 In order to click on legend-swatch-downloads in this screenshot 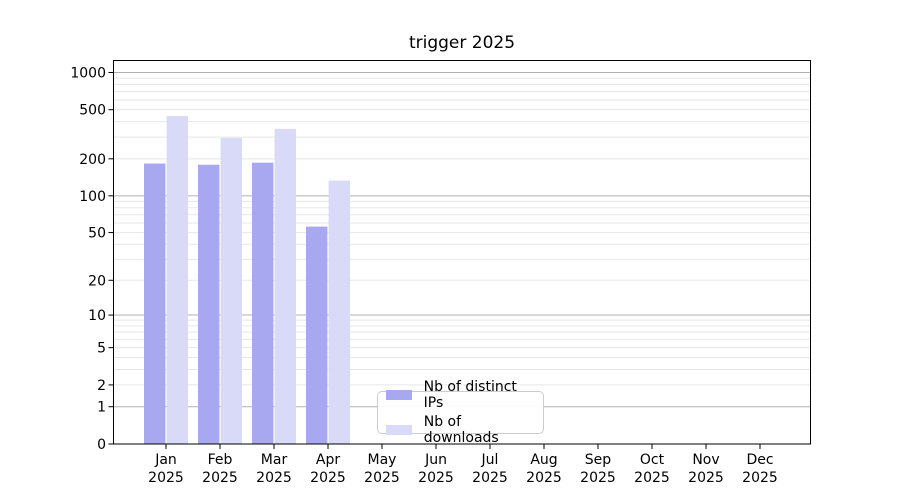, I will do `click(399, 430)`.